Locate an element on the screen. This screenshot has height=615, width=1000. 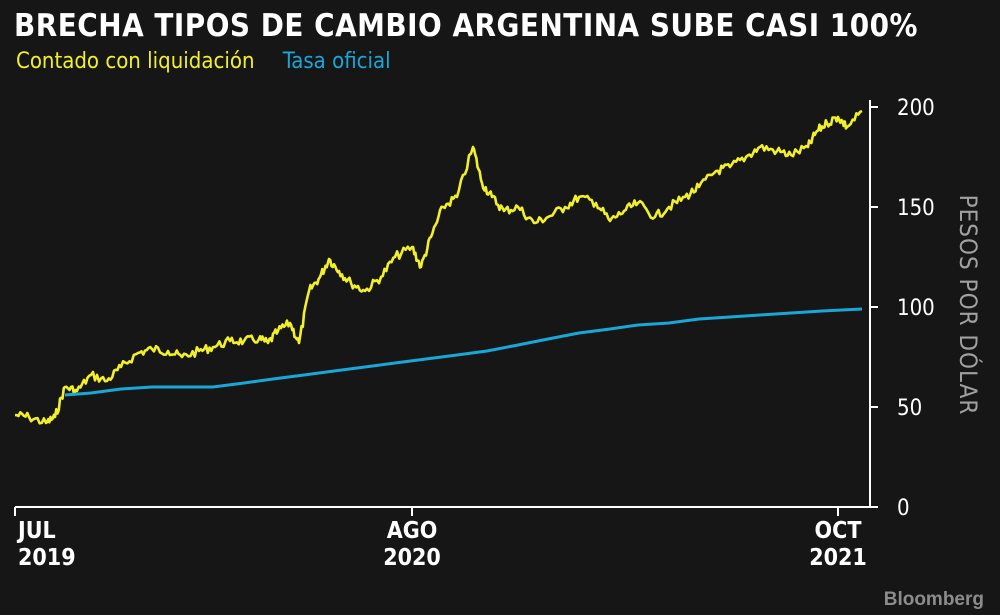
legend-item-ccl: Contado con liquidación is located at coordinates (135, 61).